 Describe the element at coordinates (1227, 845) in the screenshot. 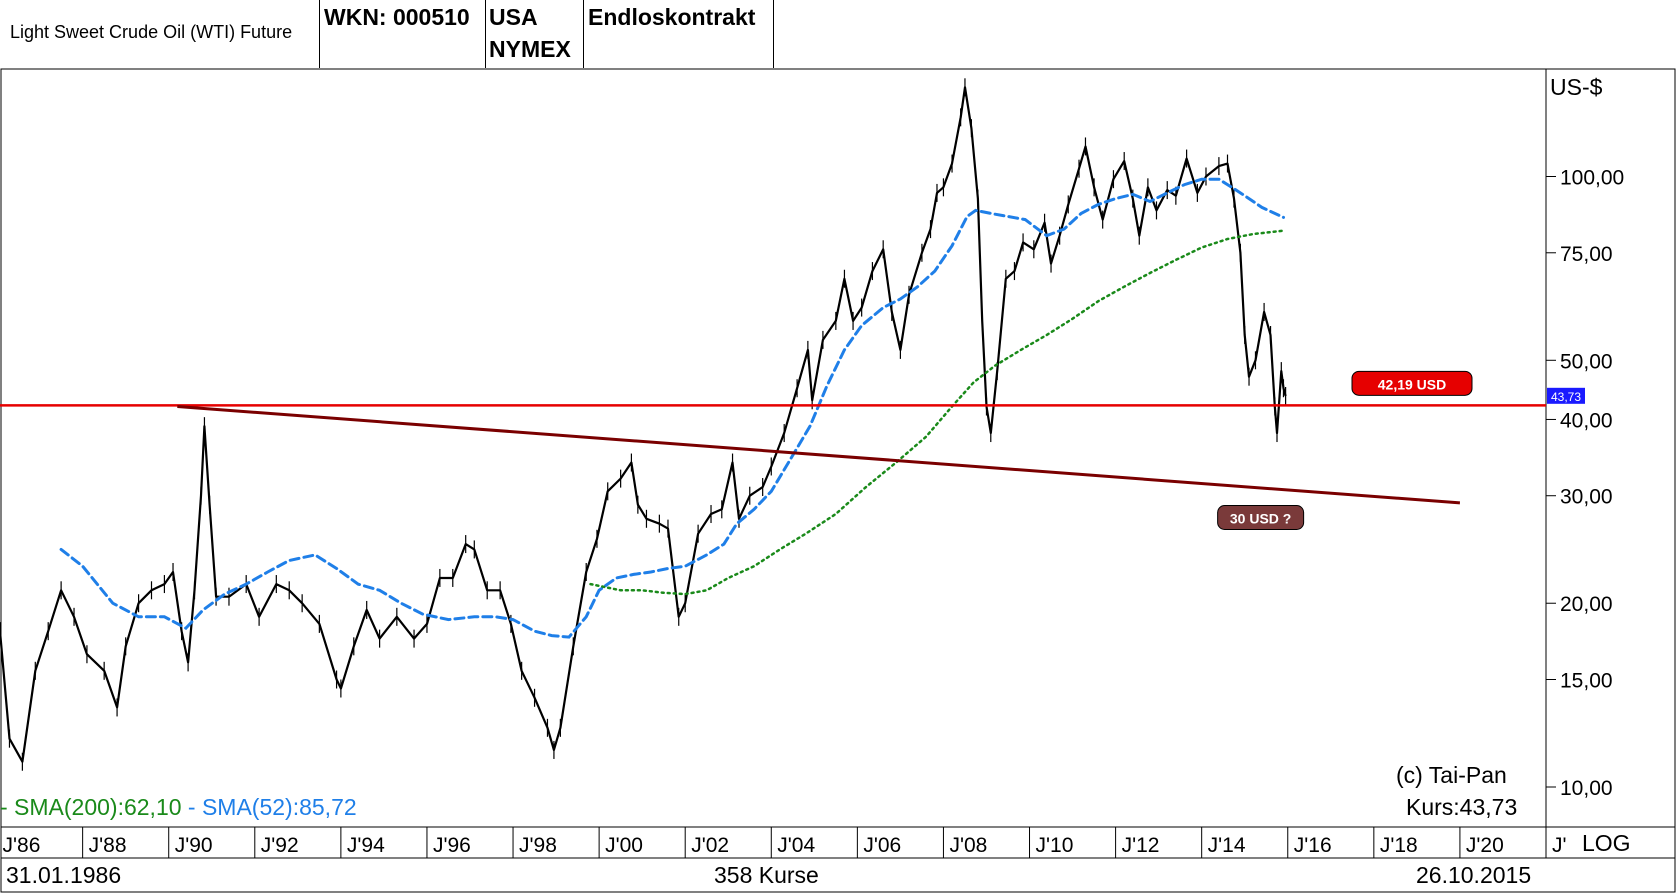

I see `x-tick-label: J'14` at that location.